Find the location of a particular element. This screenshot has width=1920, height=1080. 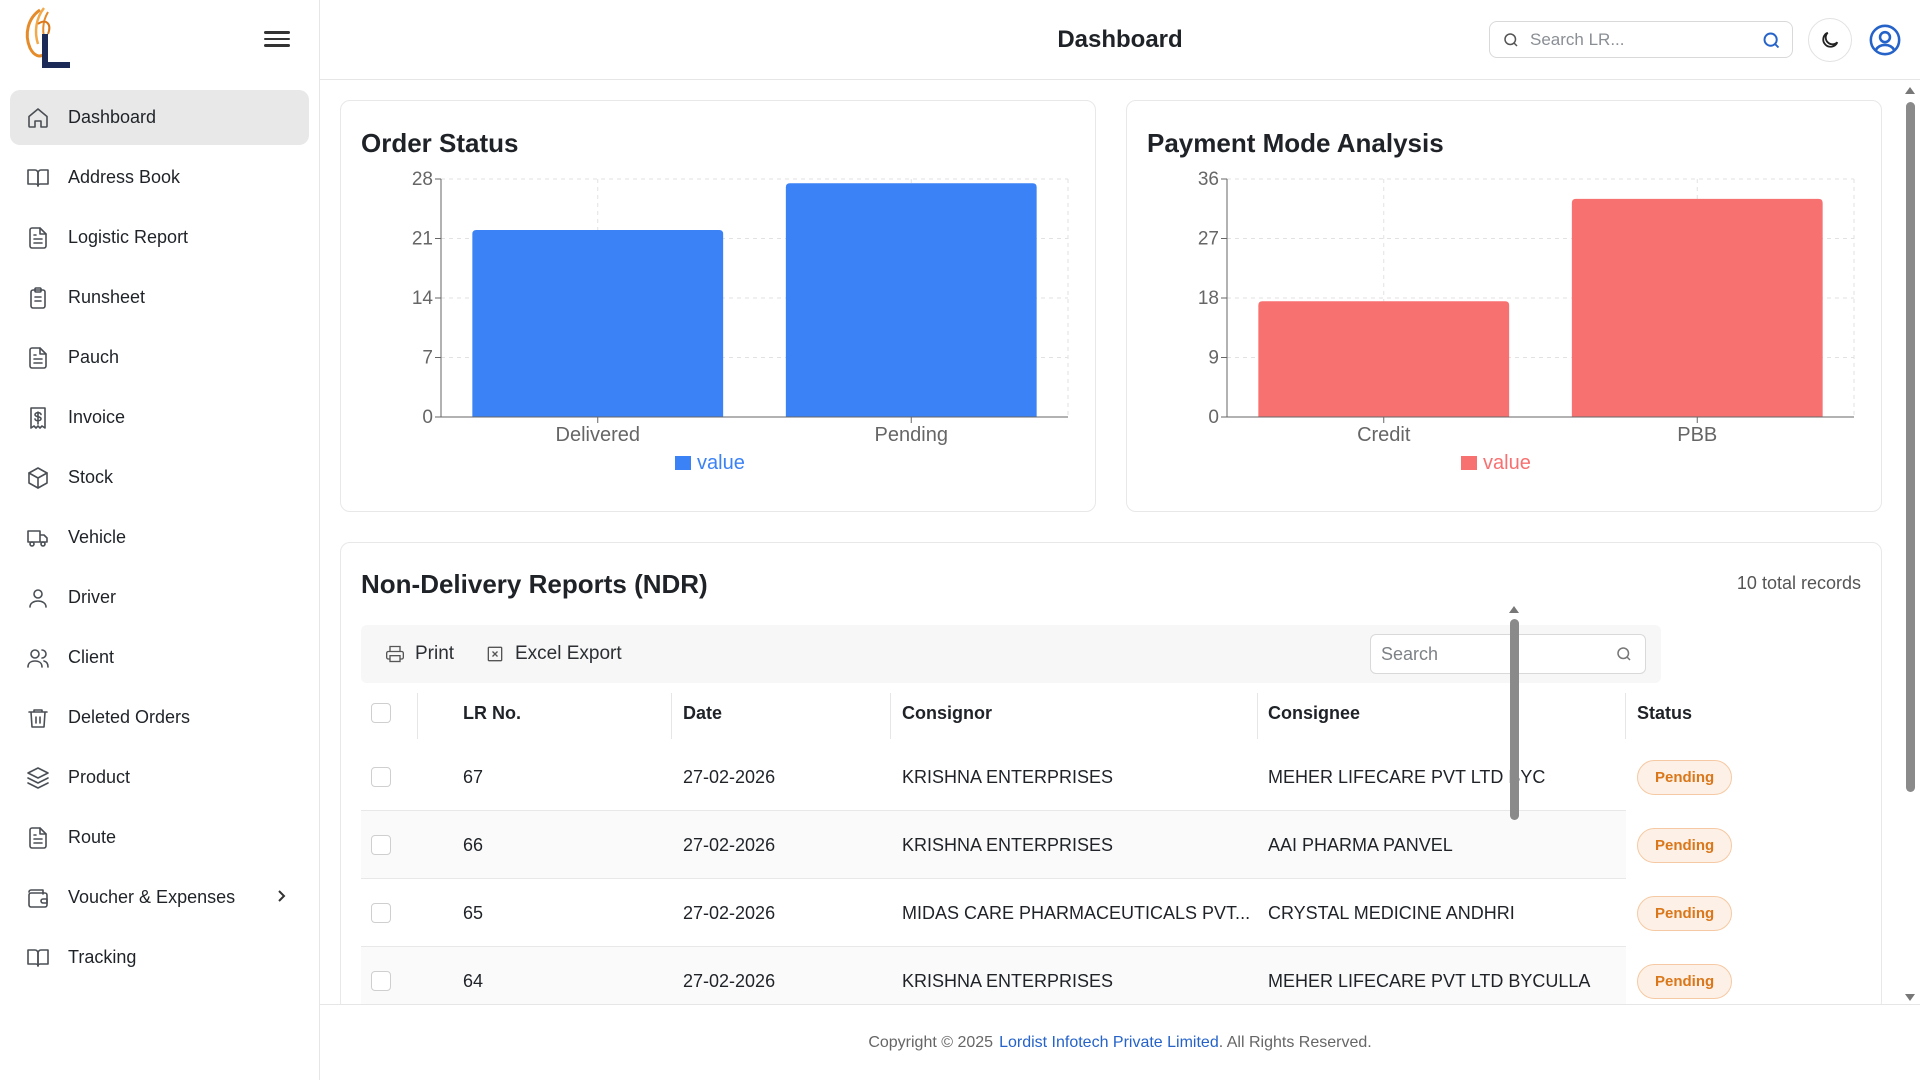

lr-number-cell: 65 is located at coordinates (473, 912).